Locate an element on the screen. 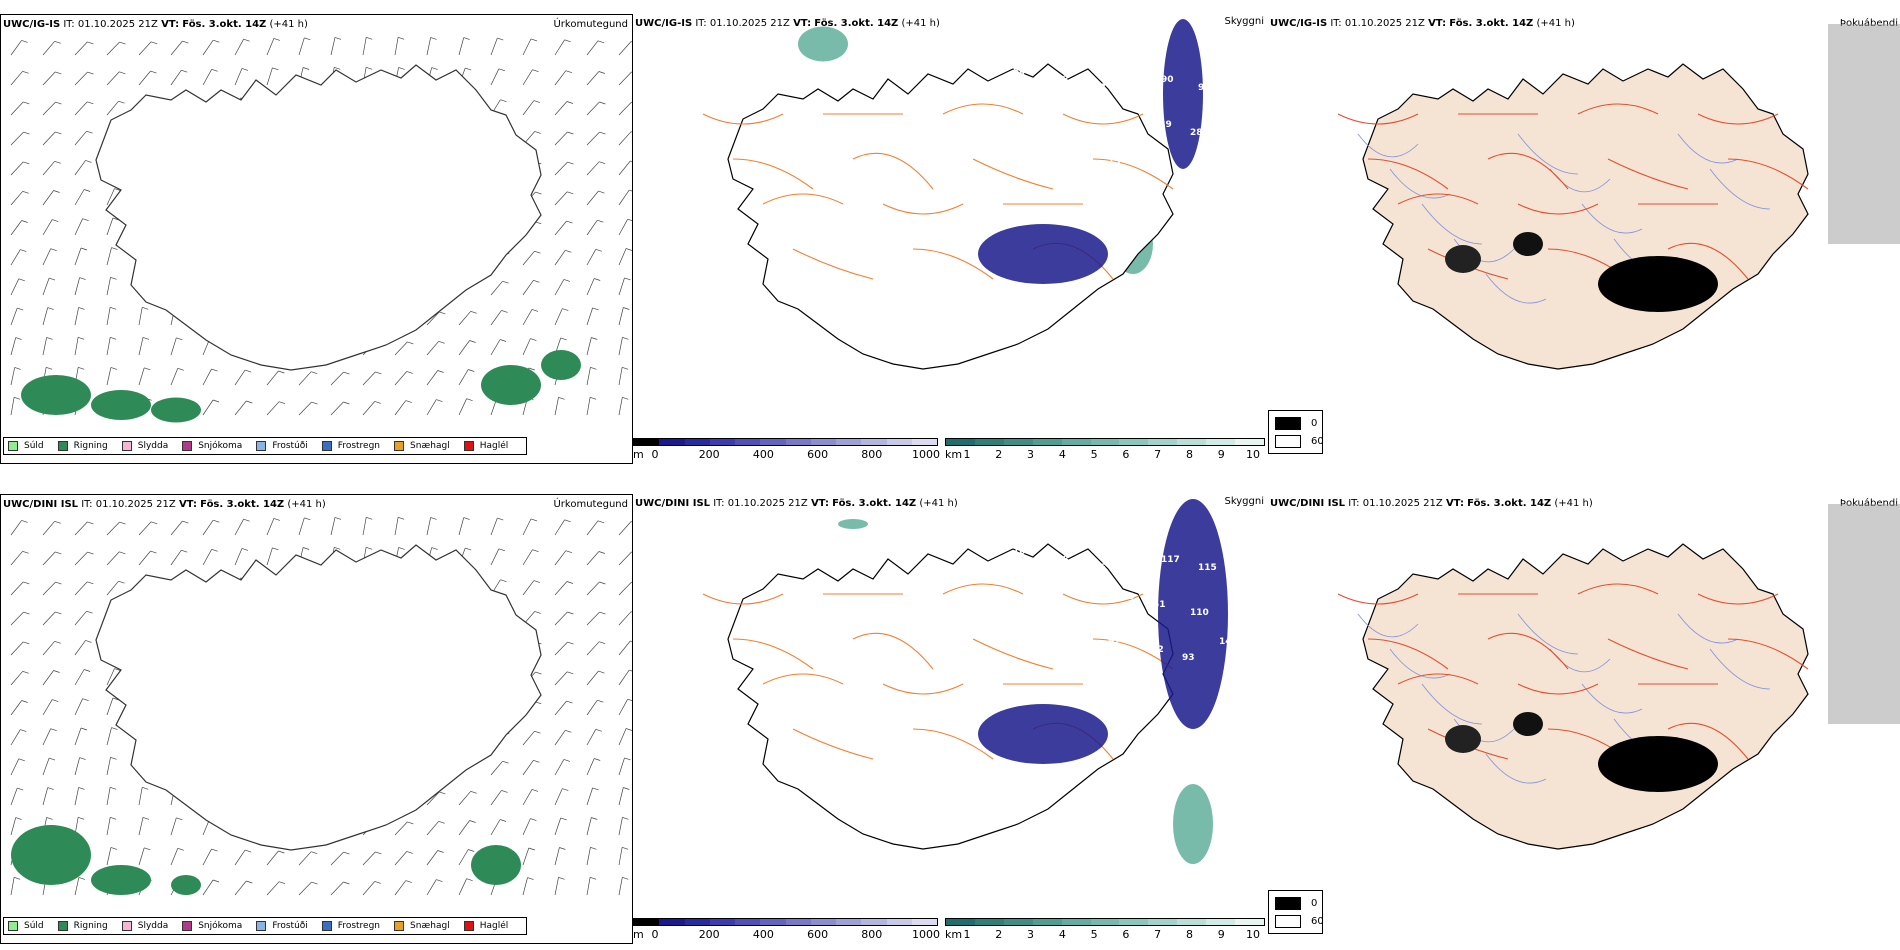  fog-legend-label: 60 is located at coordinates (1317, 441).